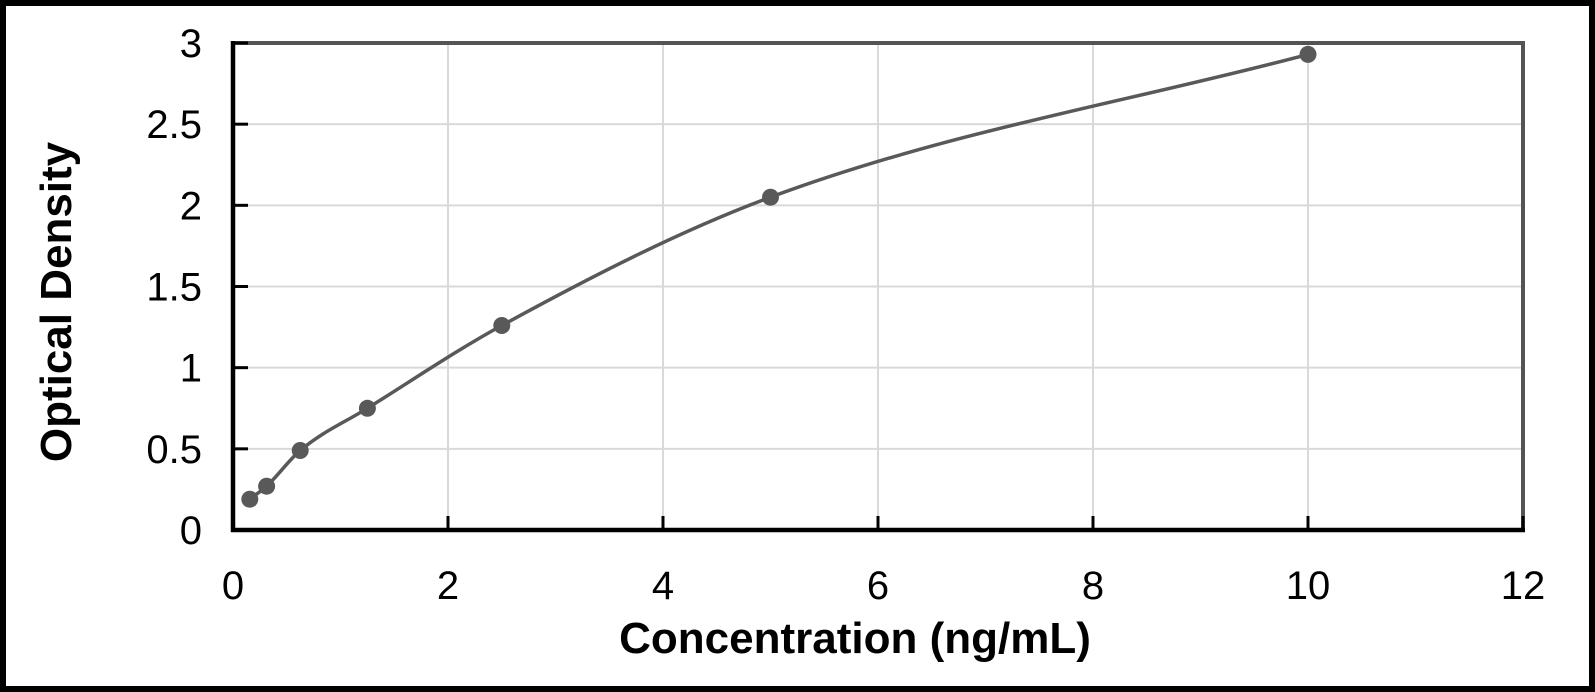 The height and width of the screenshot is (692, 1595). I want to click on x-tick-label: 10, so click(1308, 586).